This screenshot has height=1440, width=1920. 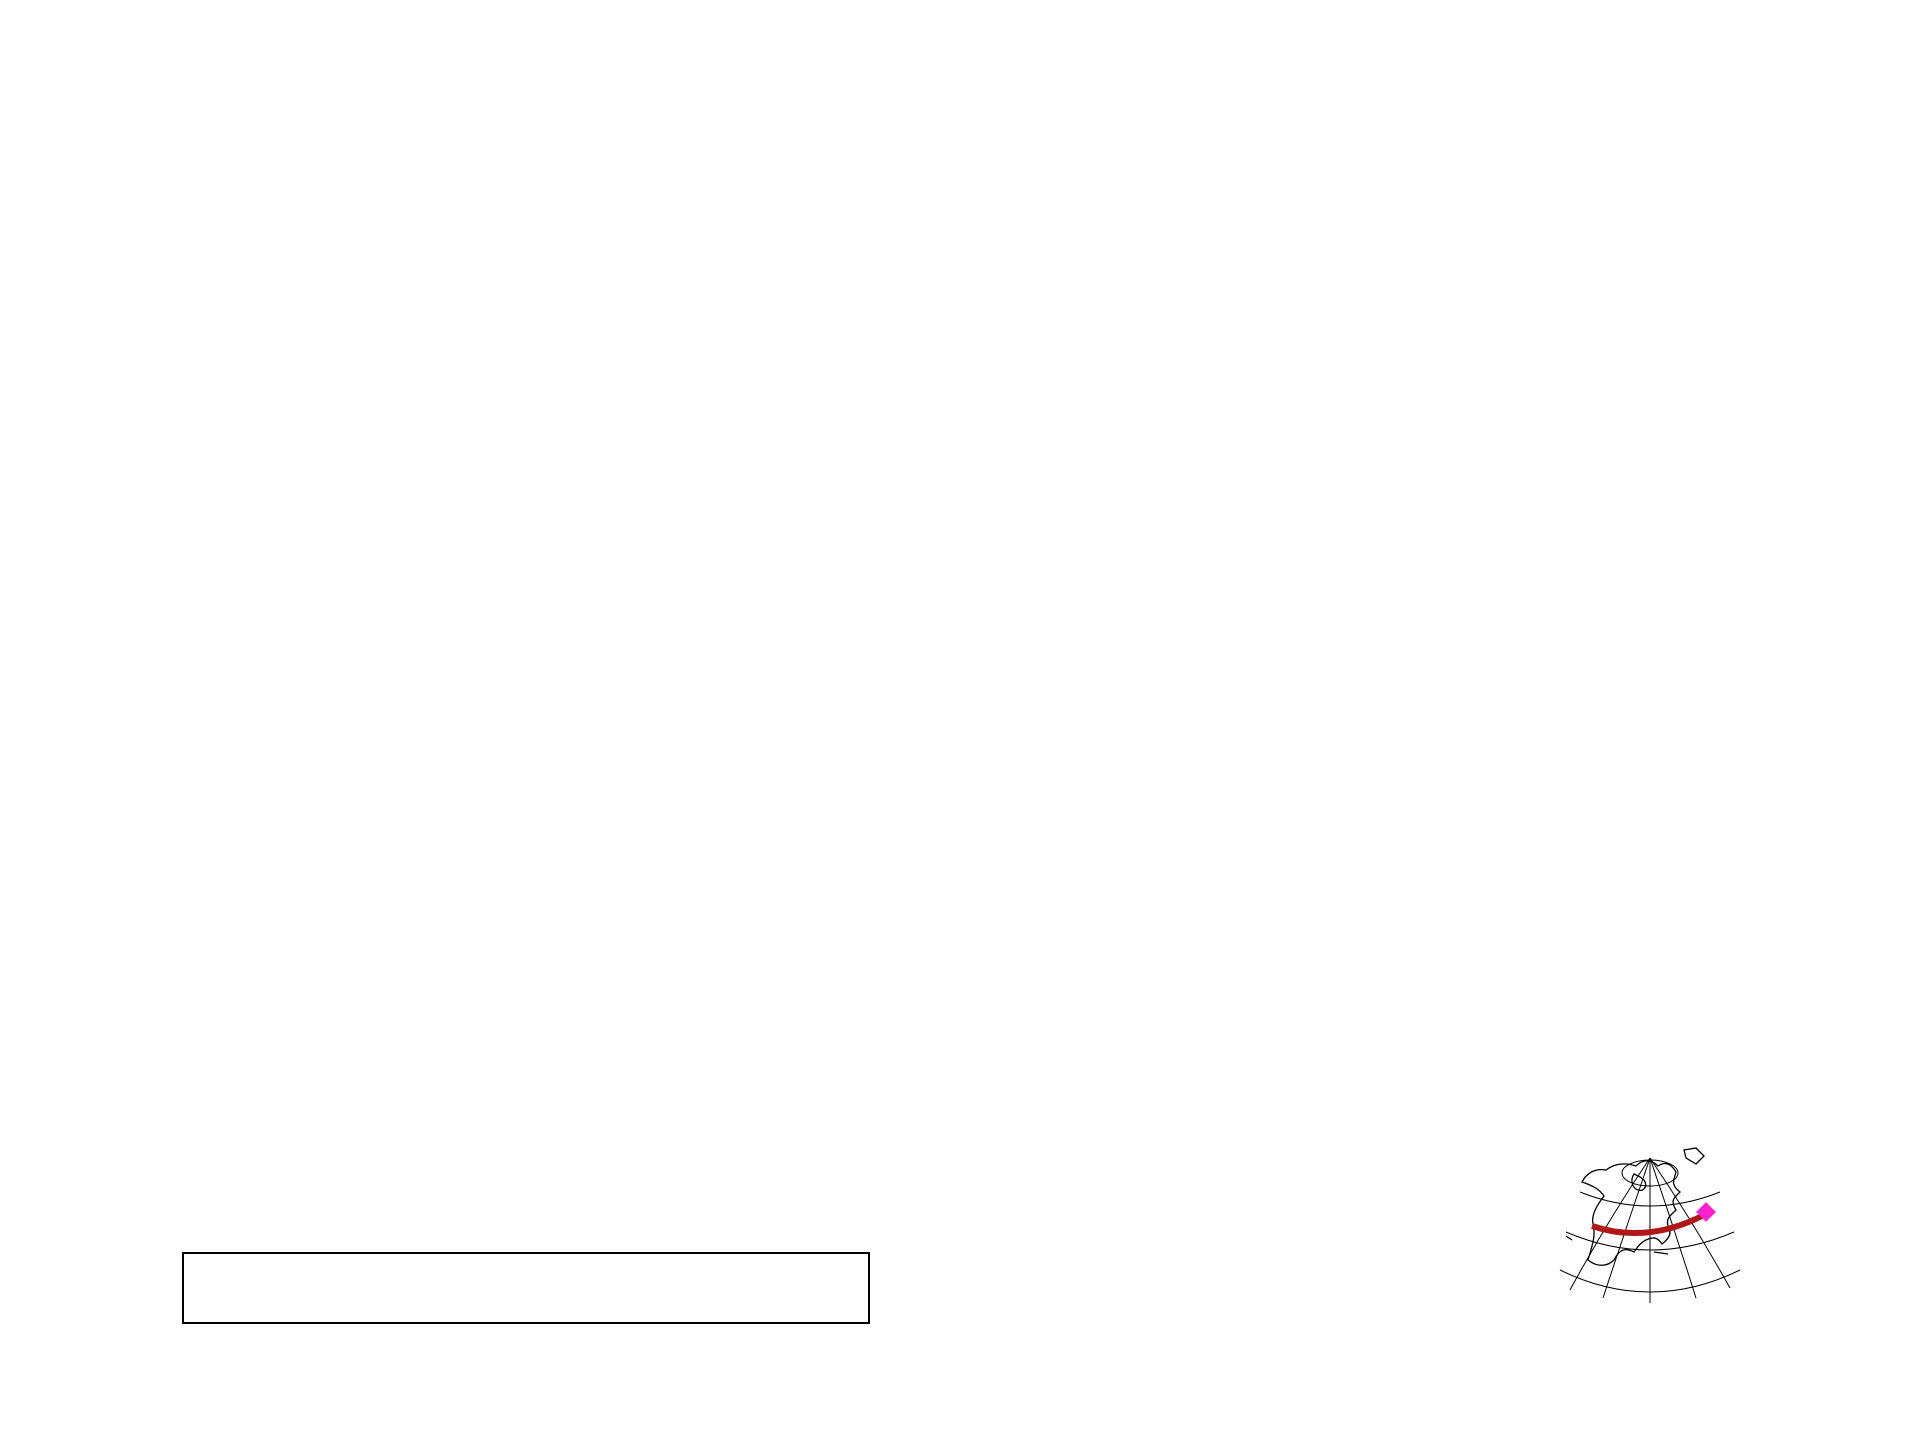 I want to click on cross-section-track, so click(x=1647, y=1225).